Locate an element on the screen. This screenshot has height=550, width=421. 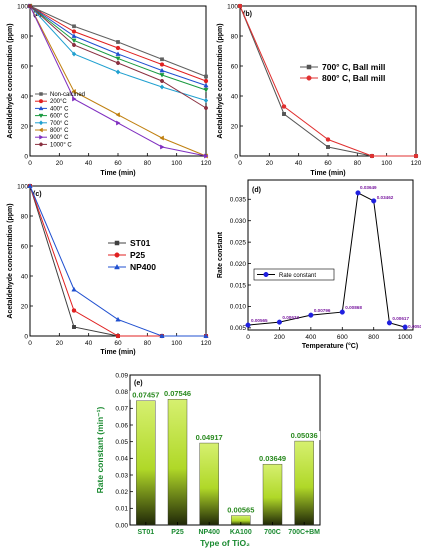
panel-a-xtick-label: 120 is located at coordinates (206, 163).